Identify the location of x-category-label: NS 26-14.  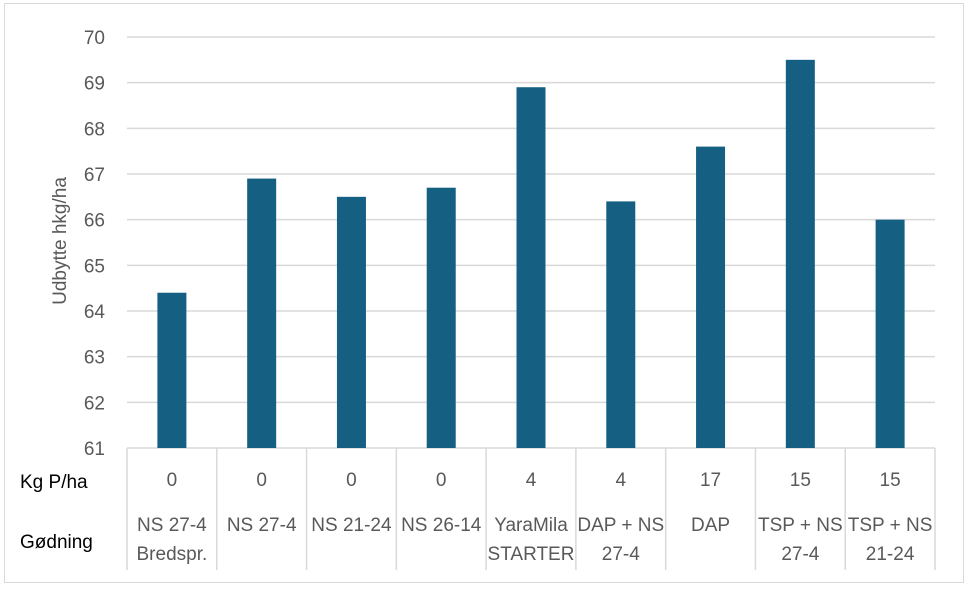
(441, 525).